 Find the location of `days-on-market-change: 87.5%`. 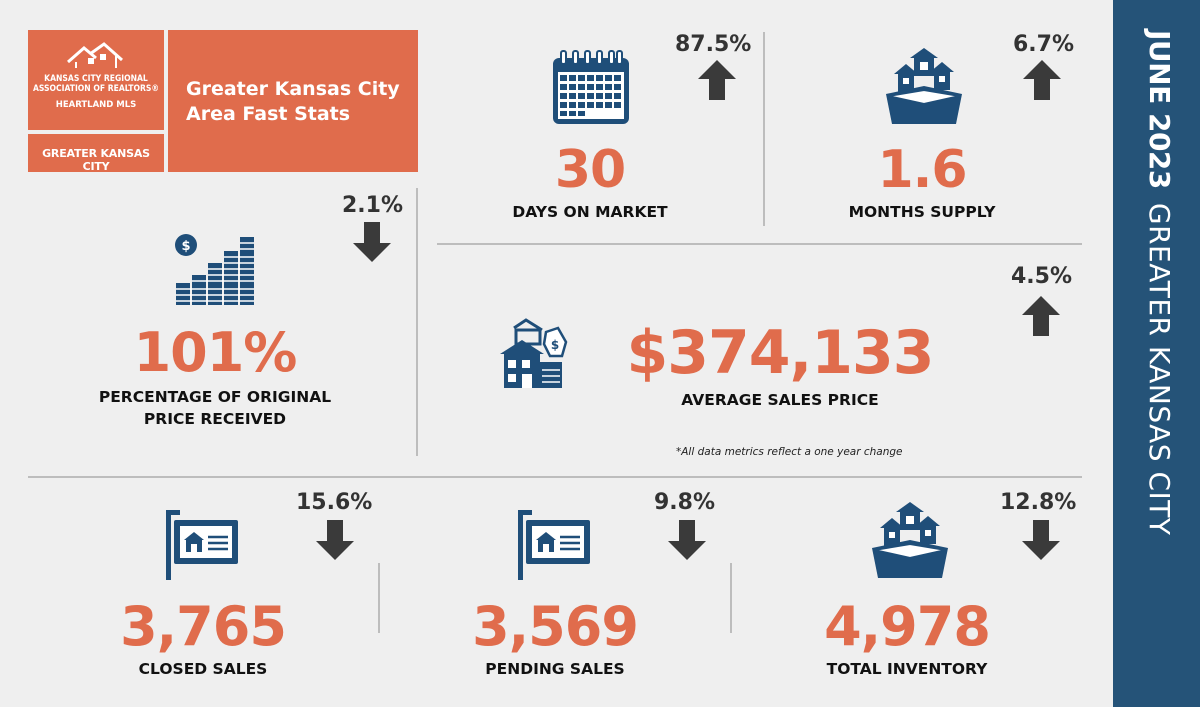

days-on-market-change: 87.5% is located at coordinates (713, 44).